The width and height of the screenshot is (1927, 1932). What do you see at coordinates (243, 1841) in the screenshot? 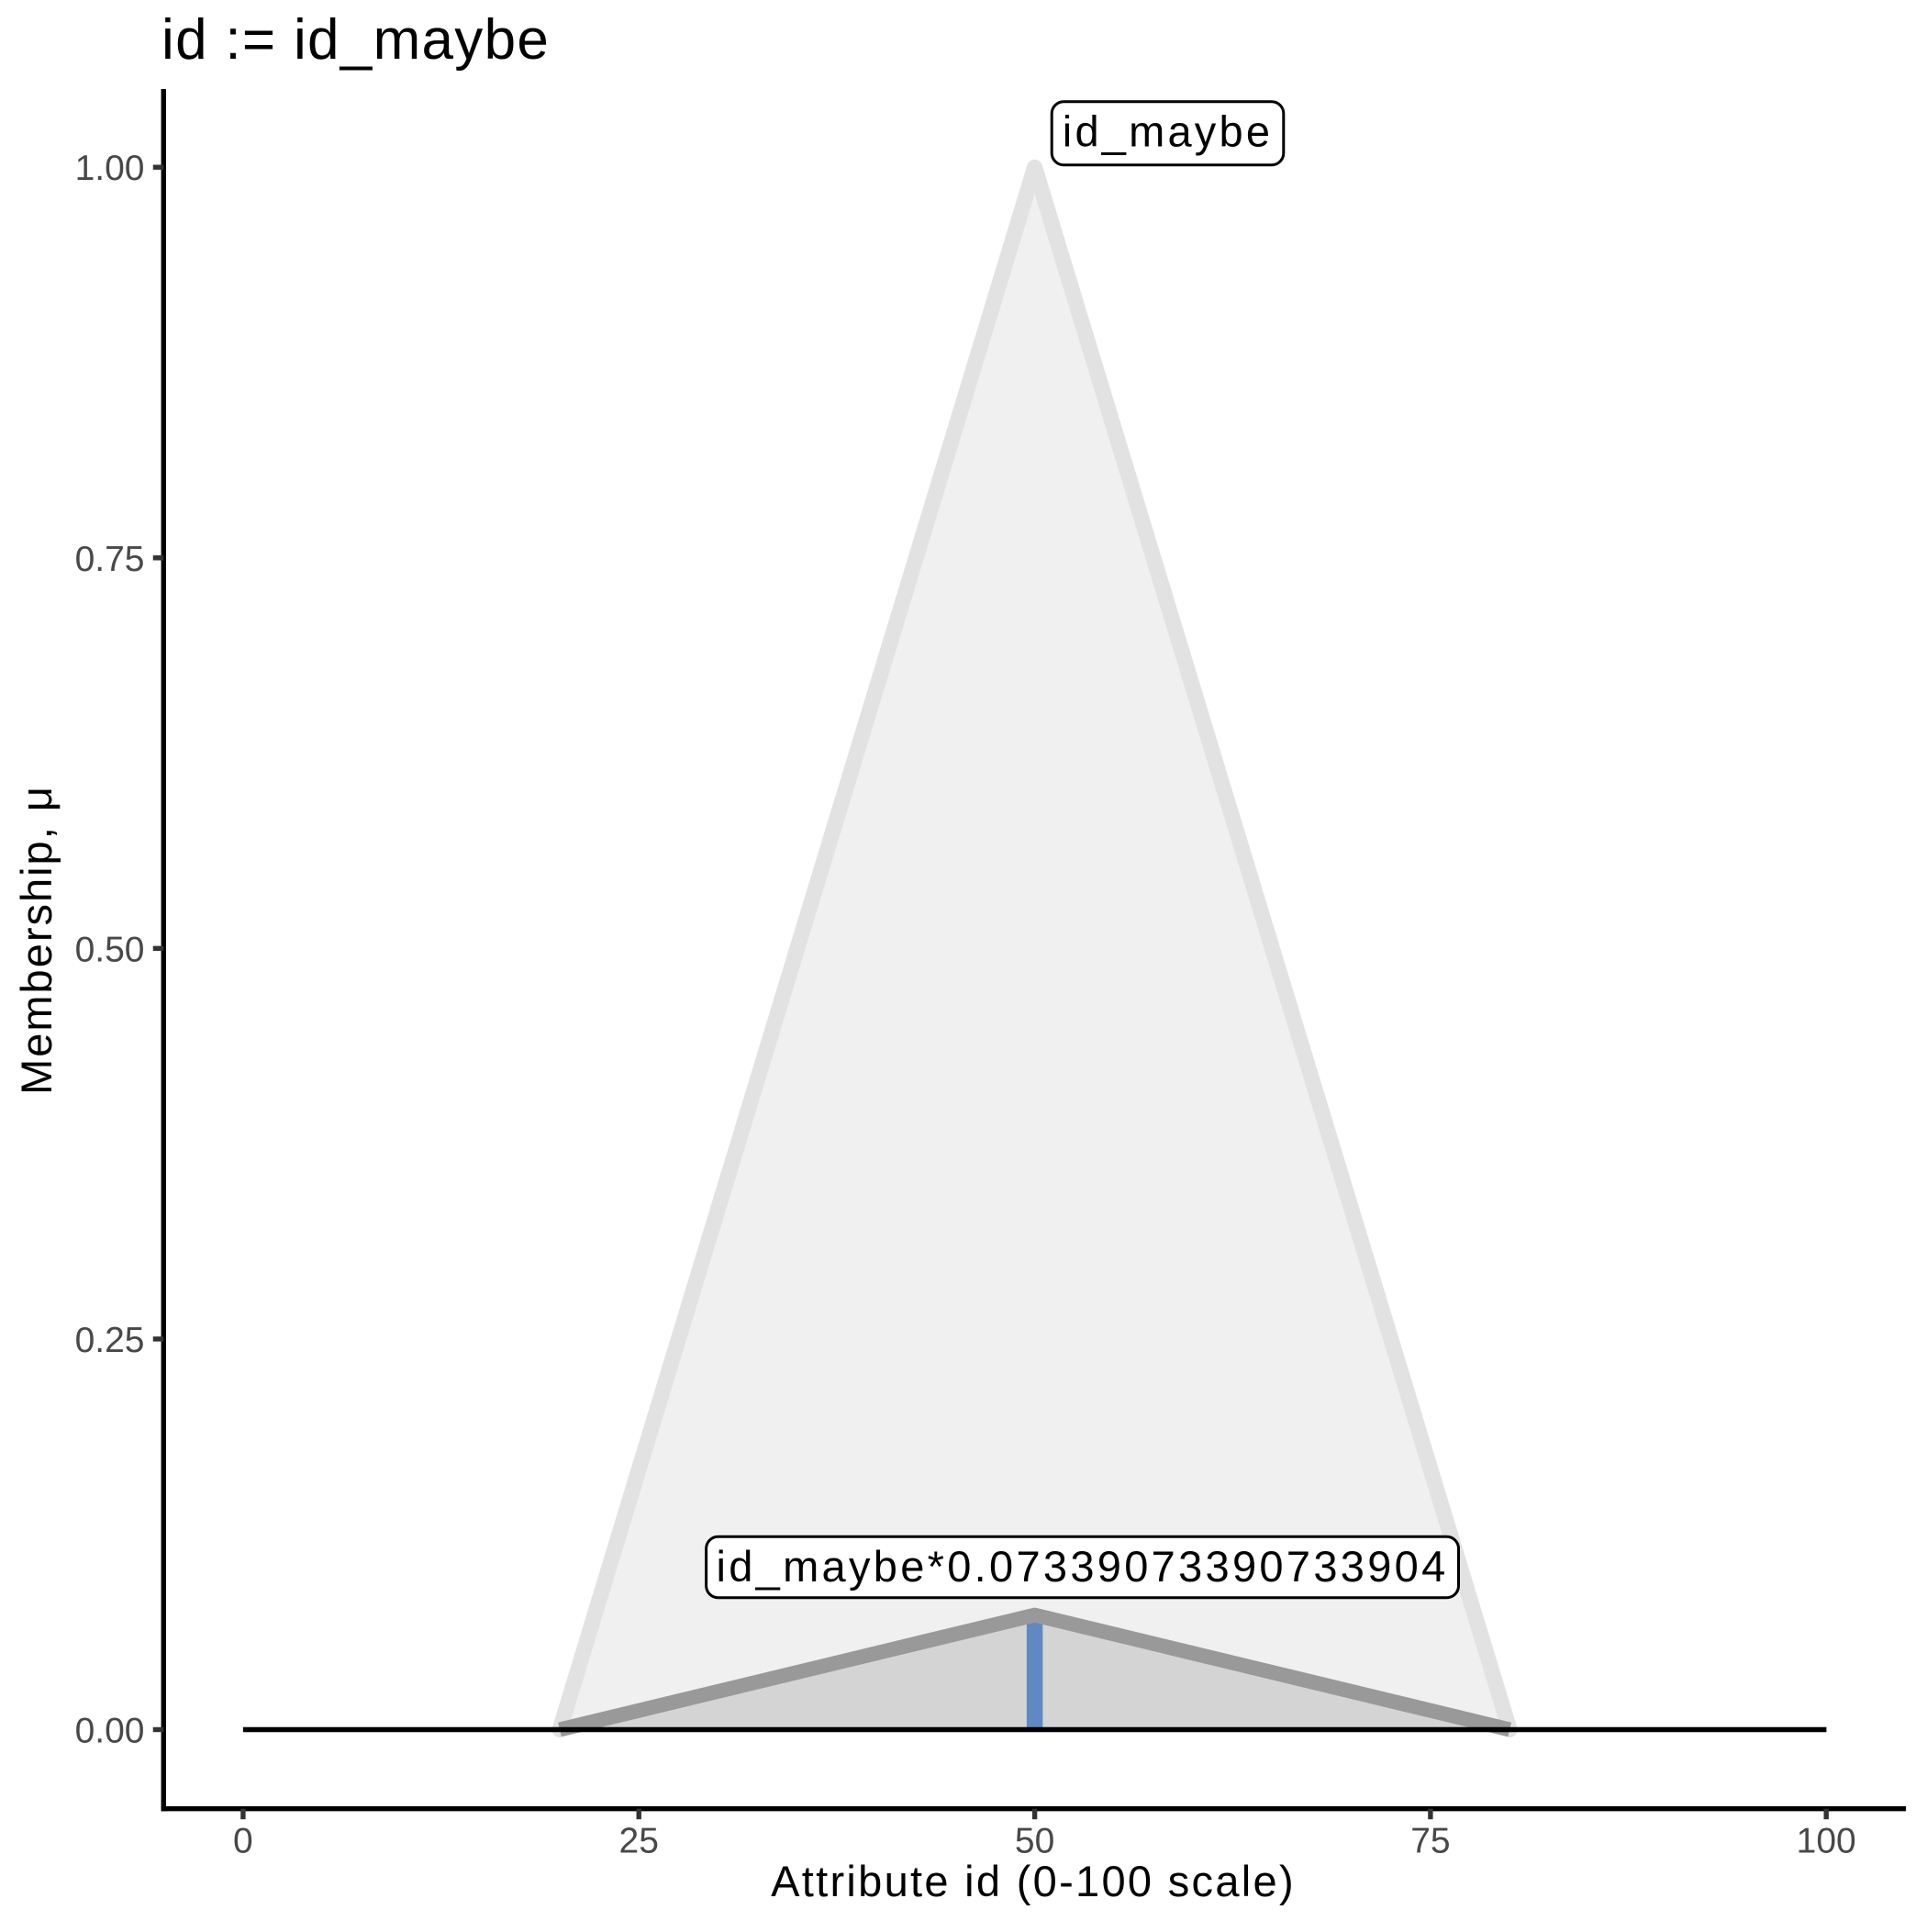
I see `svg-text: 0` at bounding box center [243, 1841].